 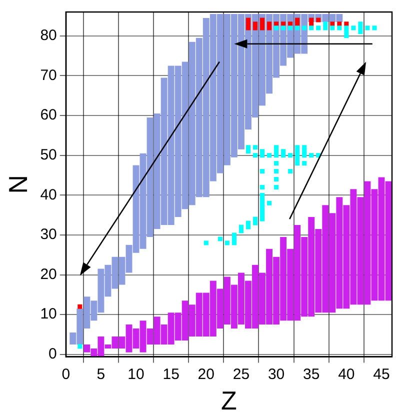 What do you see at coordinates (48, 115) in the screenshot?
I see `y-tick-label: 60` at bounding box center [48, 115].